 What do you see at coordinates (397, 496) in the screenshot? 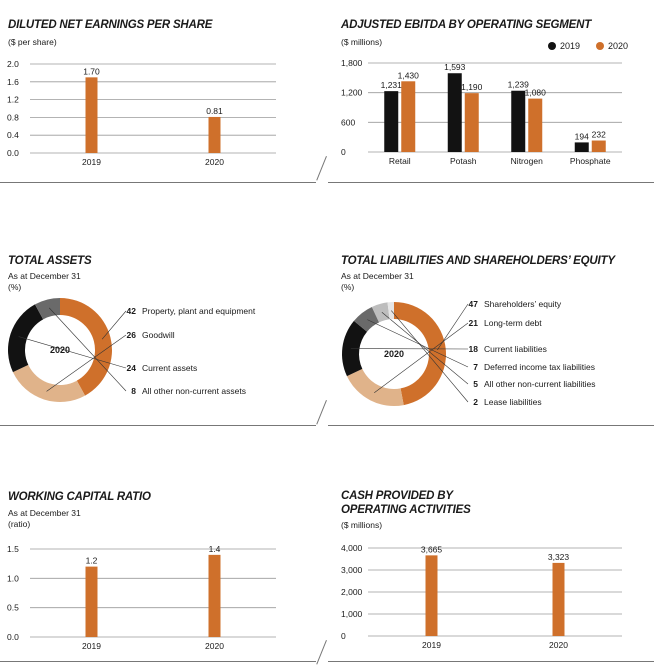
I see `cash-title-line1: CASH PROVIDED BY` at bounding box center [397, 496].